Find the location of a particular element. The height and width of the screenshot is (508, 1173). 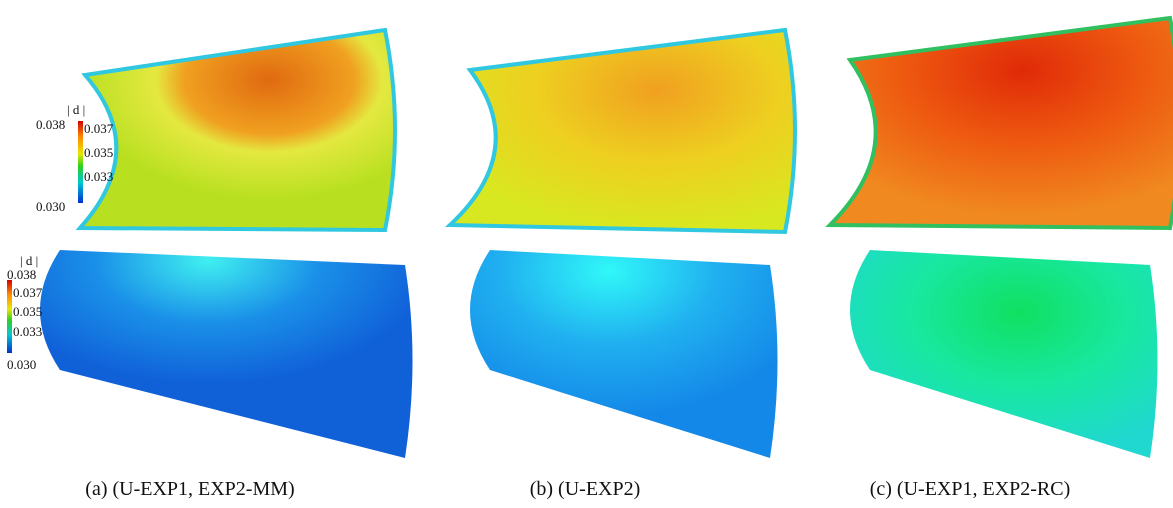

colorbar-top: | d | 0.038 0.037 0.035 0.033 0.030 is located at coordinates (75, 158).